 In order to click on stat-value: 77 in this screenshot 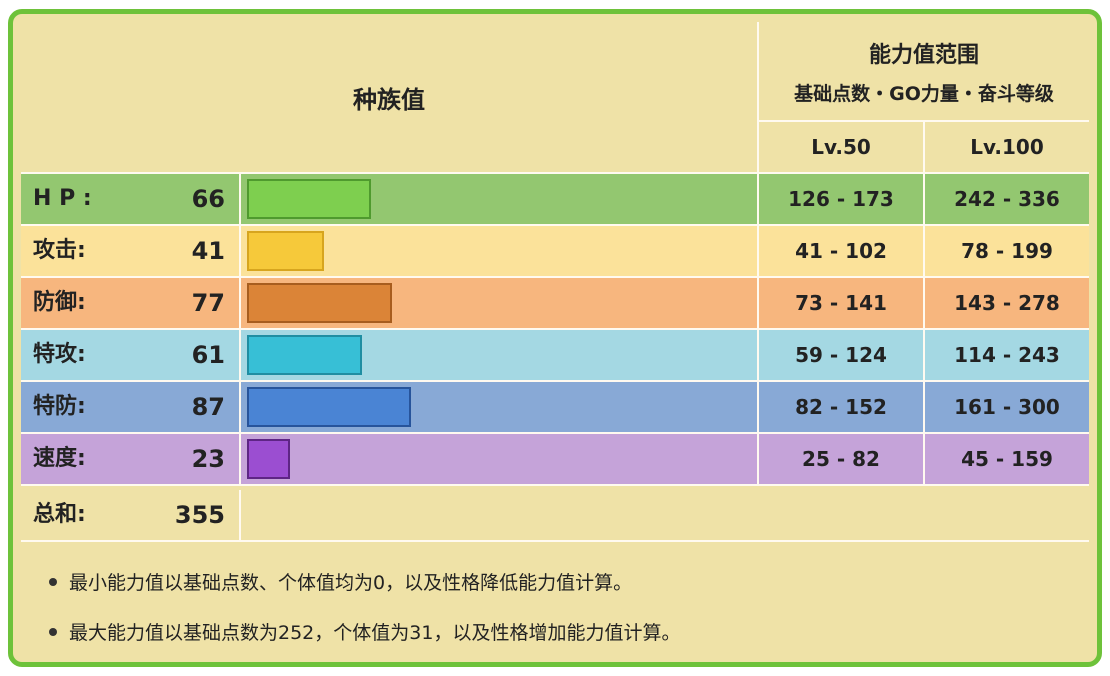, I will do `click(208, 303)`.